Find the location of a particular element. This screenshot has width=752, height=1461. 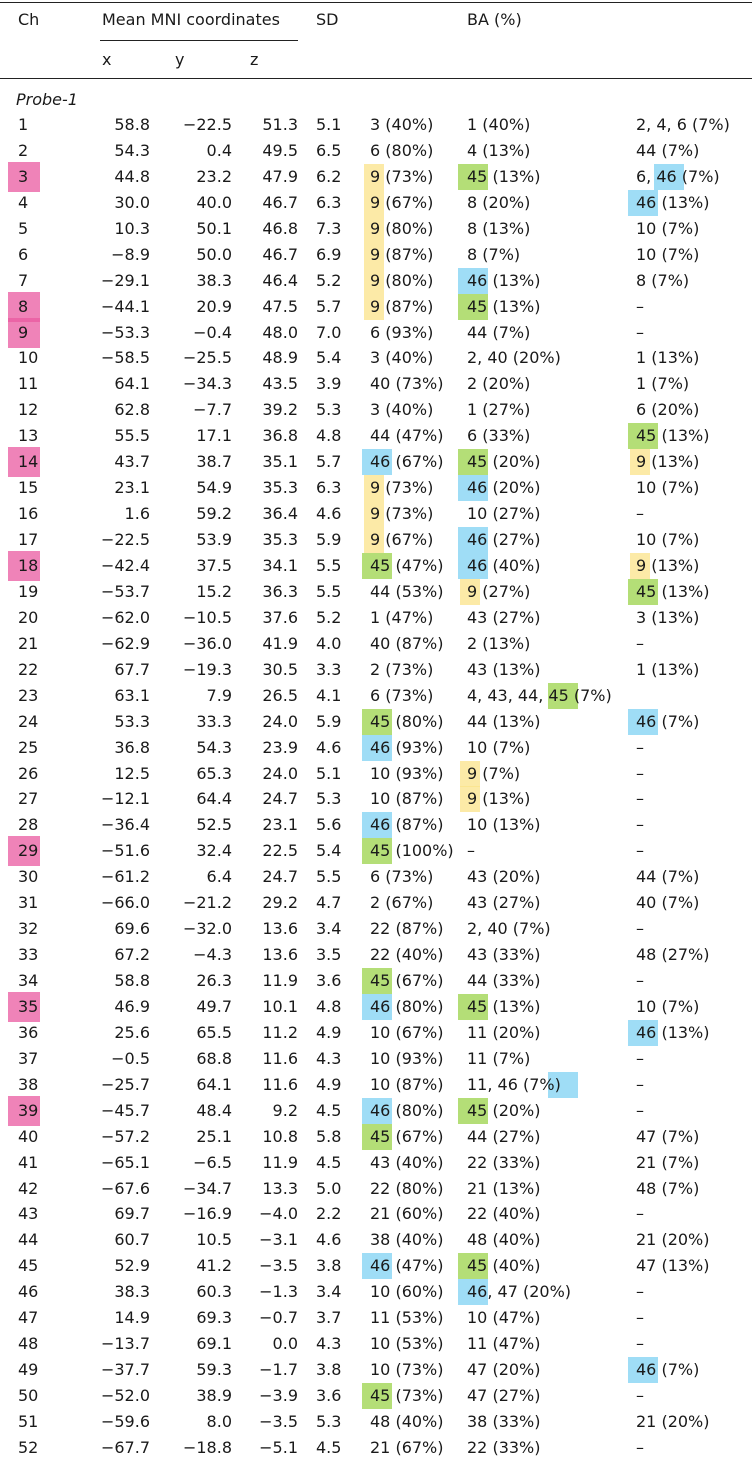

cell-x: 23.1 is located at coordinates (132, 488).